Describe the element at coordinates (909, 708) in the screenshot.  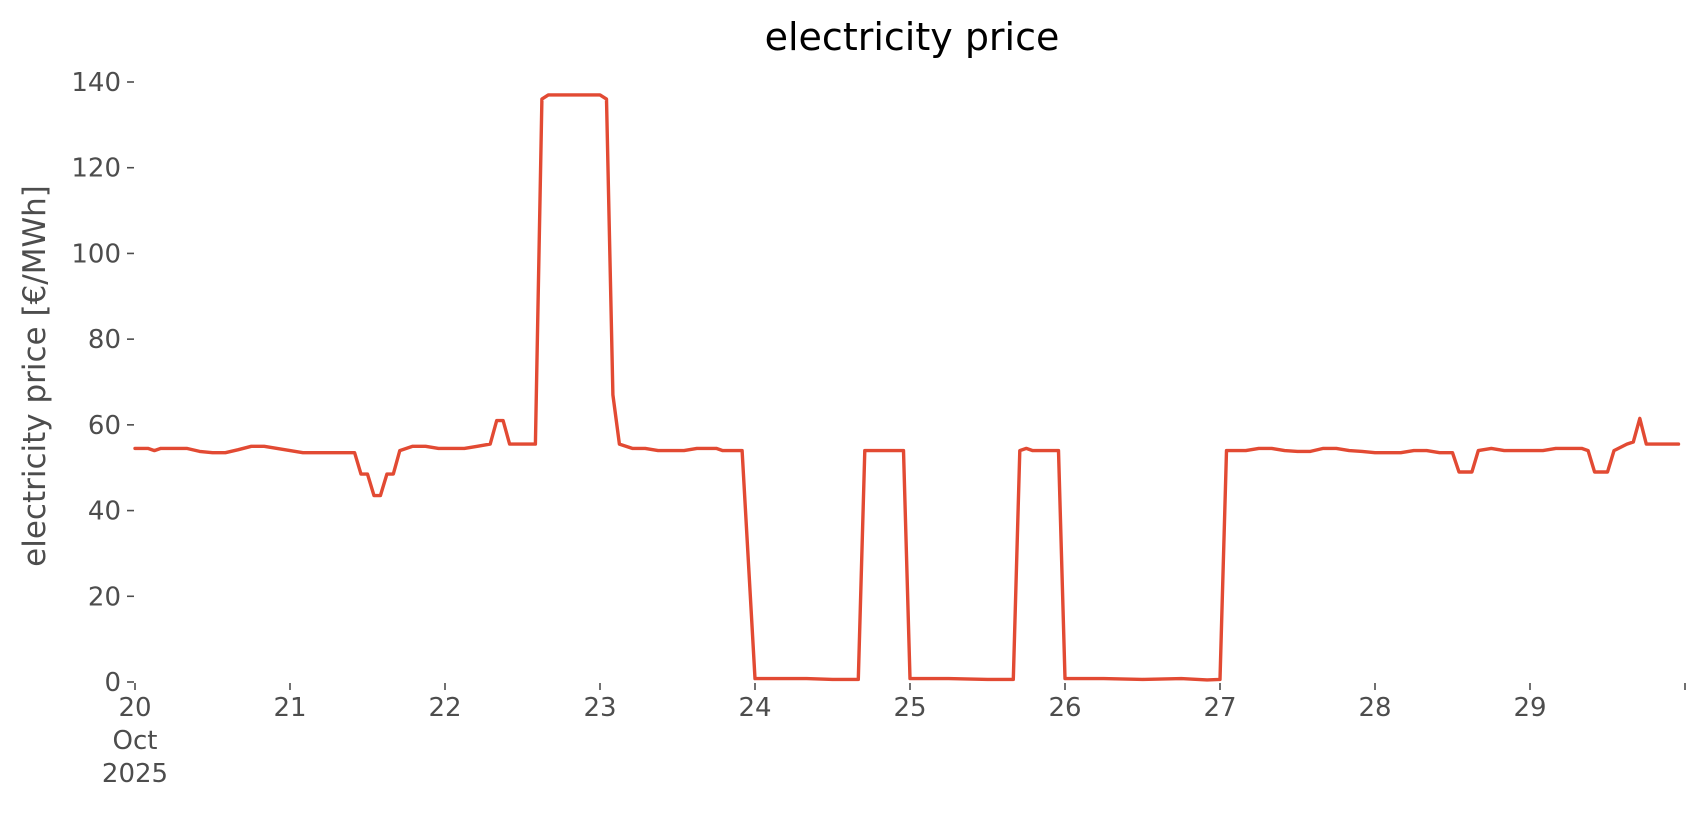
I see `x-tick-label: 25` at that location.